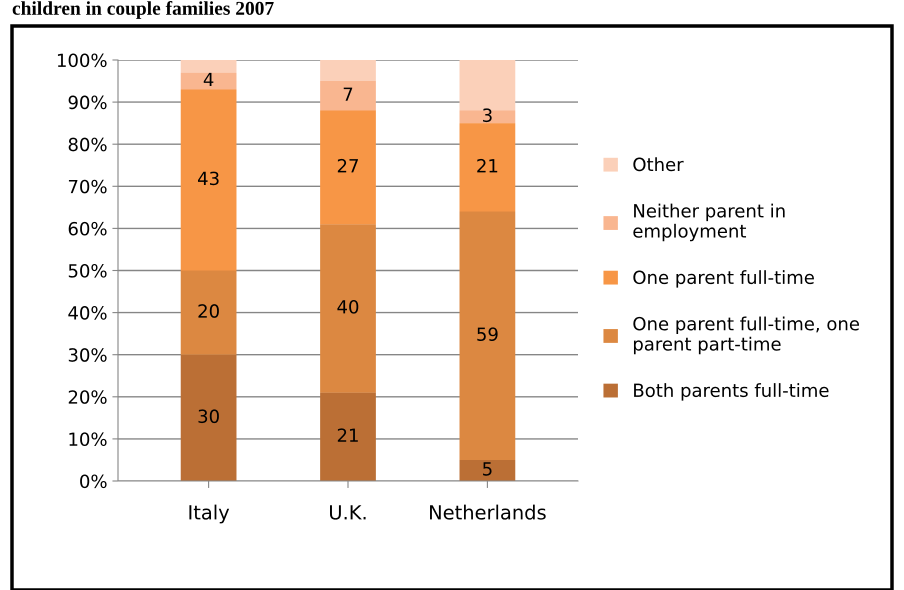 The width and height of the screenshot is (904, 590). I want to click on y-tick-label: 70%, so click(87, 187).